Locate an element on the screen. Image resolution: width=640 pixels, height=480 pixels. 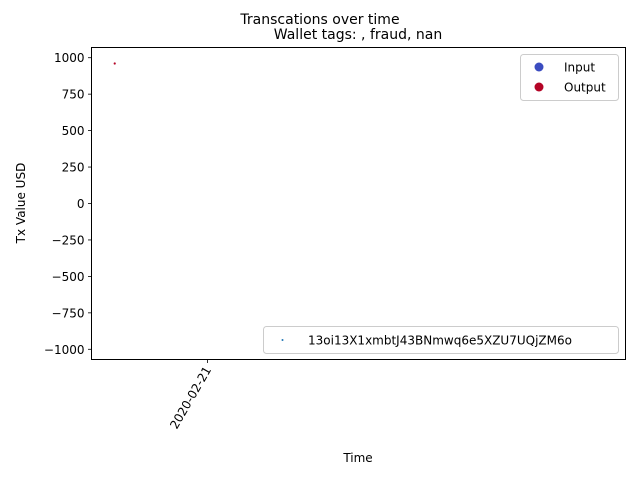
legend-main: Input Output is located at coordinates (569, 77).